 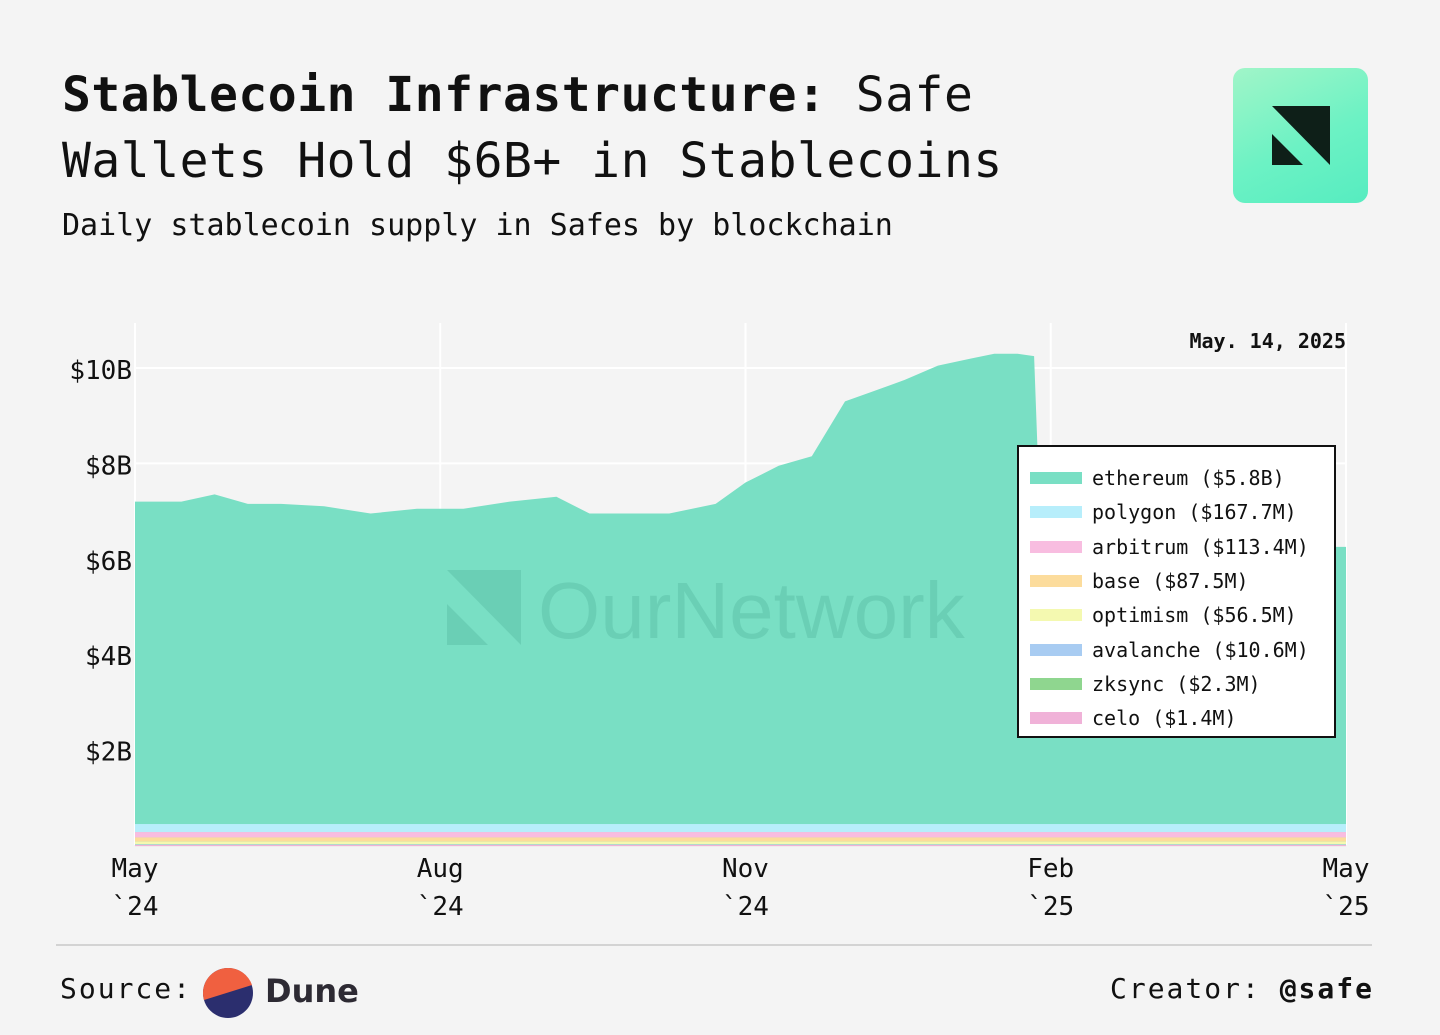 I want to click on legend-item-polygon: polygon ($167.7M), so click(x=1176, y=512).